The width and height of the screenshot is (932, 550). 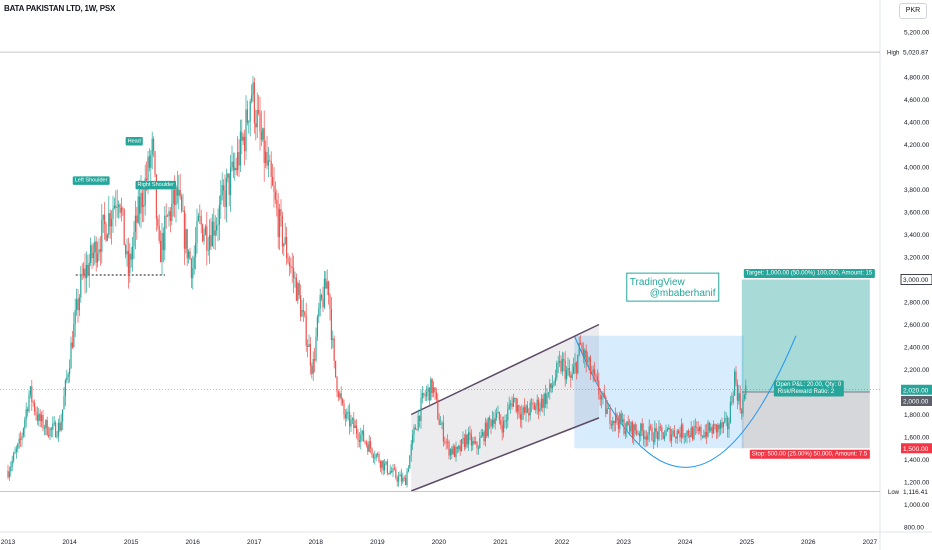 What do you see at coordinates (917, 303) in the screenshot?
I see `y-tick-label: 2,800.00` at bounding box center [917, 303].